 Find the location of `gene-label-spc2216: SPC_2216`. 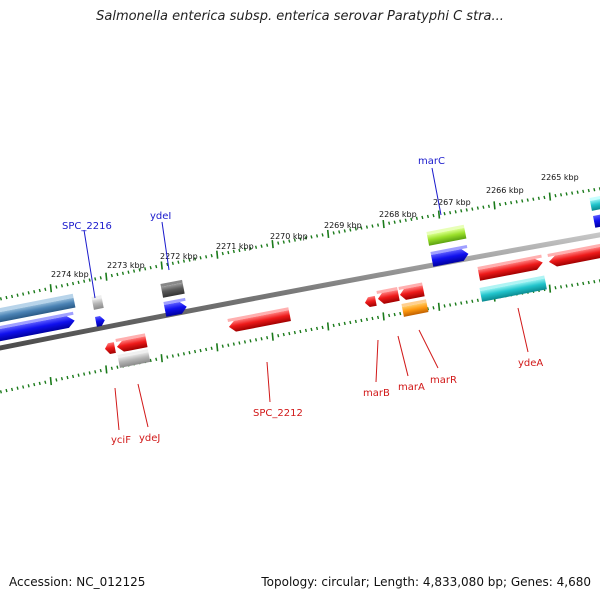

gene-label-spc2216: SPC_2216 is located at coordinates (87, 226).